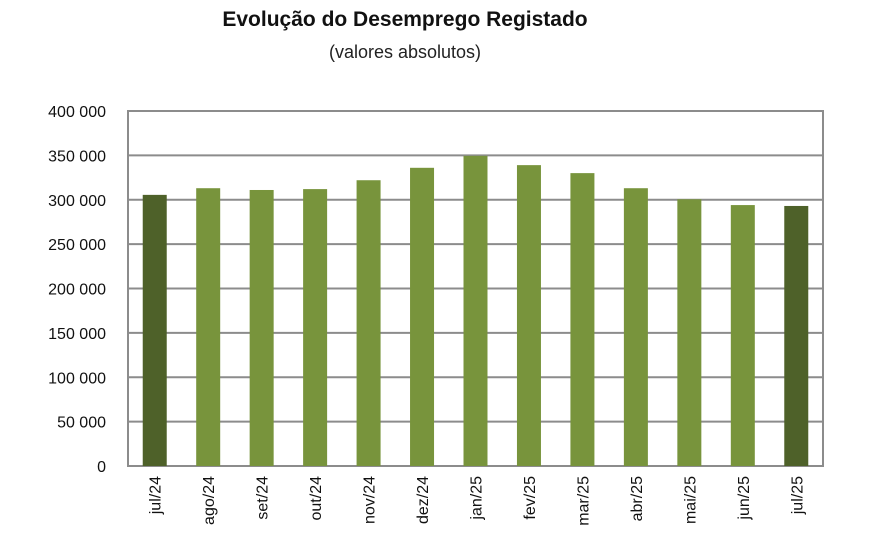 This screenshot has height=559, width=870. I want to click on x-tick-label: set/24, so click(263, 498).